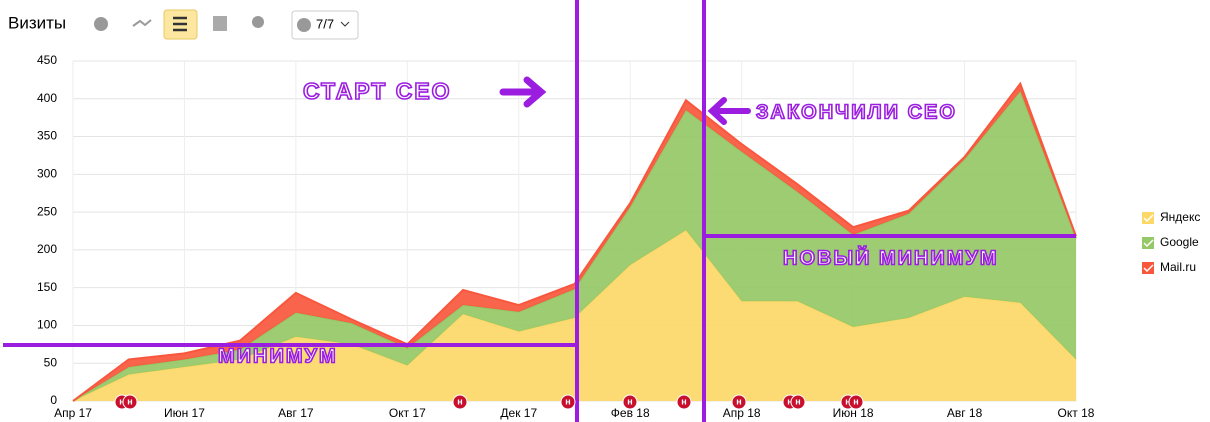 The width and height of the screenshot is (1210, 422). I want to click on x-tick-label: Авг 18, so click(965, 413).